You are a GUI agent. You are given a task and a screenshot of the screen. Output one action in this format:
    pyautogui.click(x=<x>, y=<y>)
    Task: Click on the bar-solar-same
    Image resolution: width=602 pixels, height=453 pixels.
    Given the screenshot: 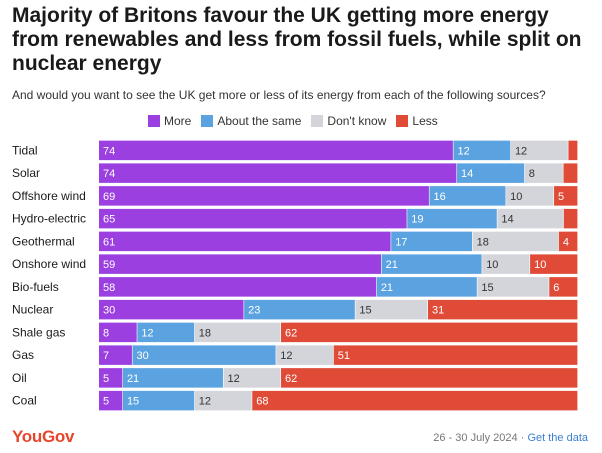 What is the action you would take?
    pyautogui.click(x=491, y=173)
    